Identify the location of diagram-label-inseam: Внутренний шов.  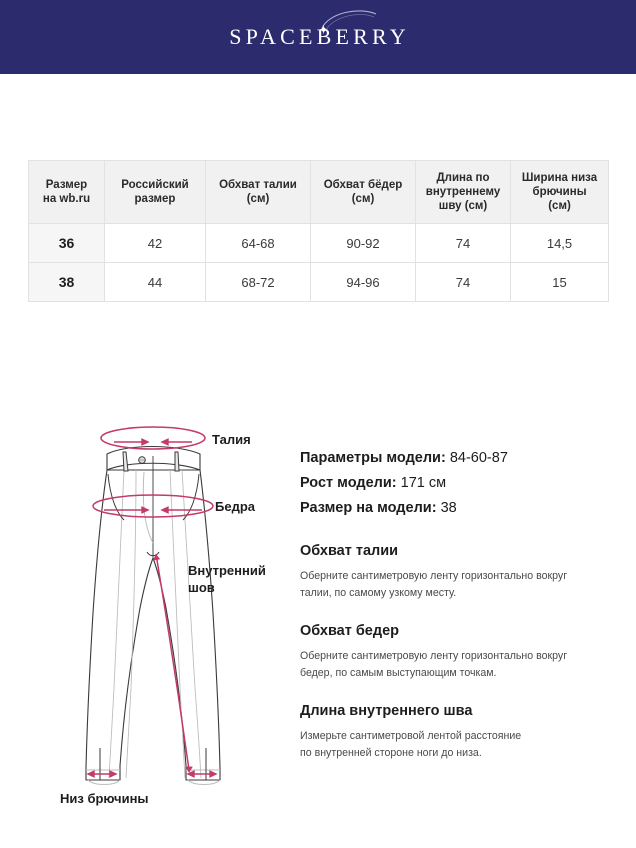
(227, 579).